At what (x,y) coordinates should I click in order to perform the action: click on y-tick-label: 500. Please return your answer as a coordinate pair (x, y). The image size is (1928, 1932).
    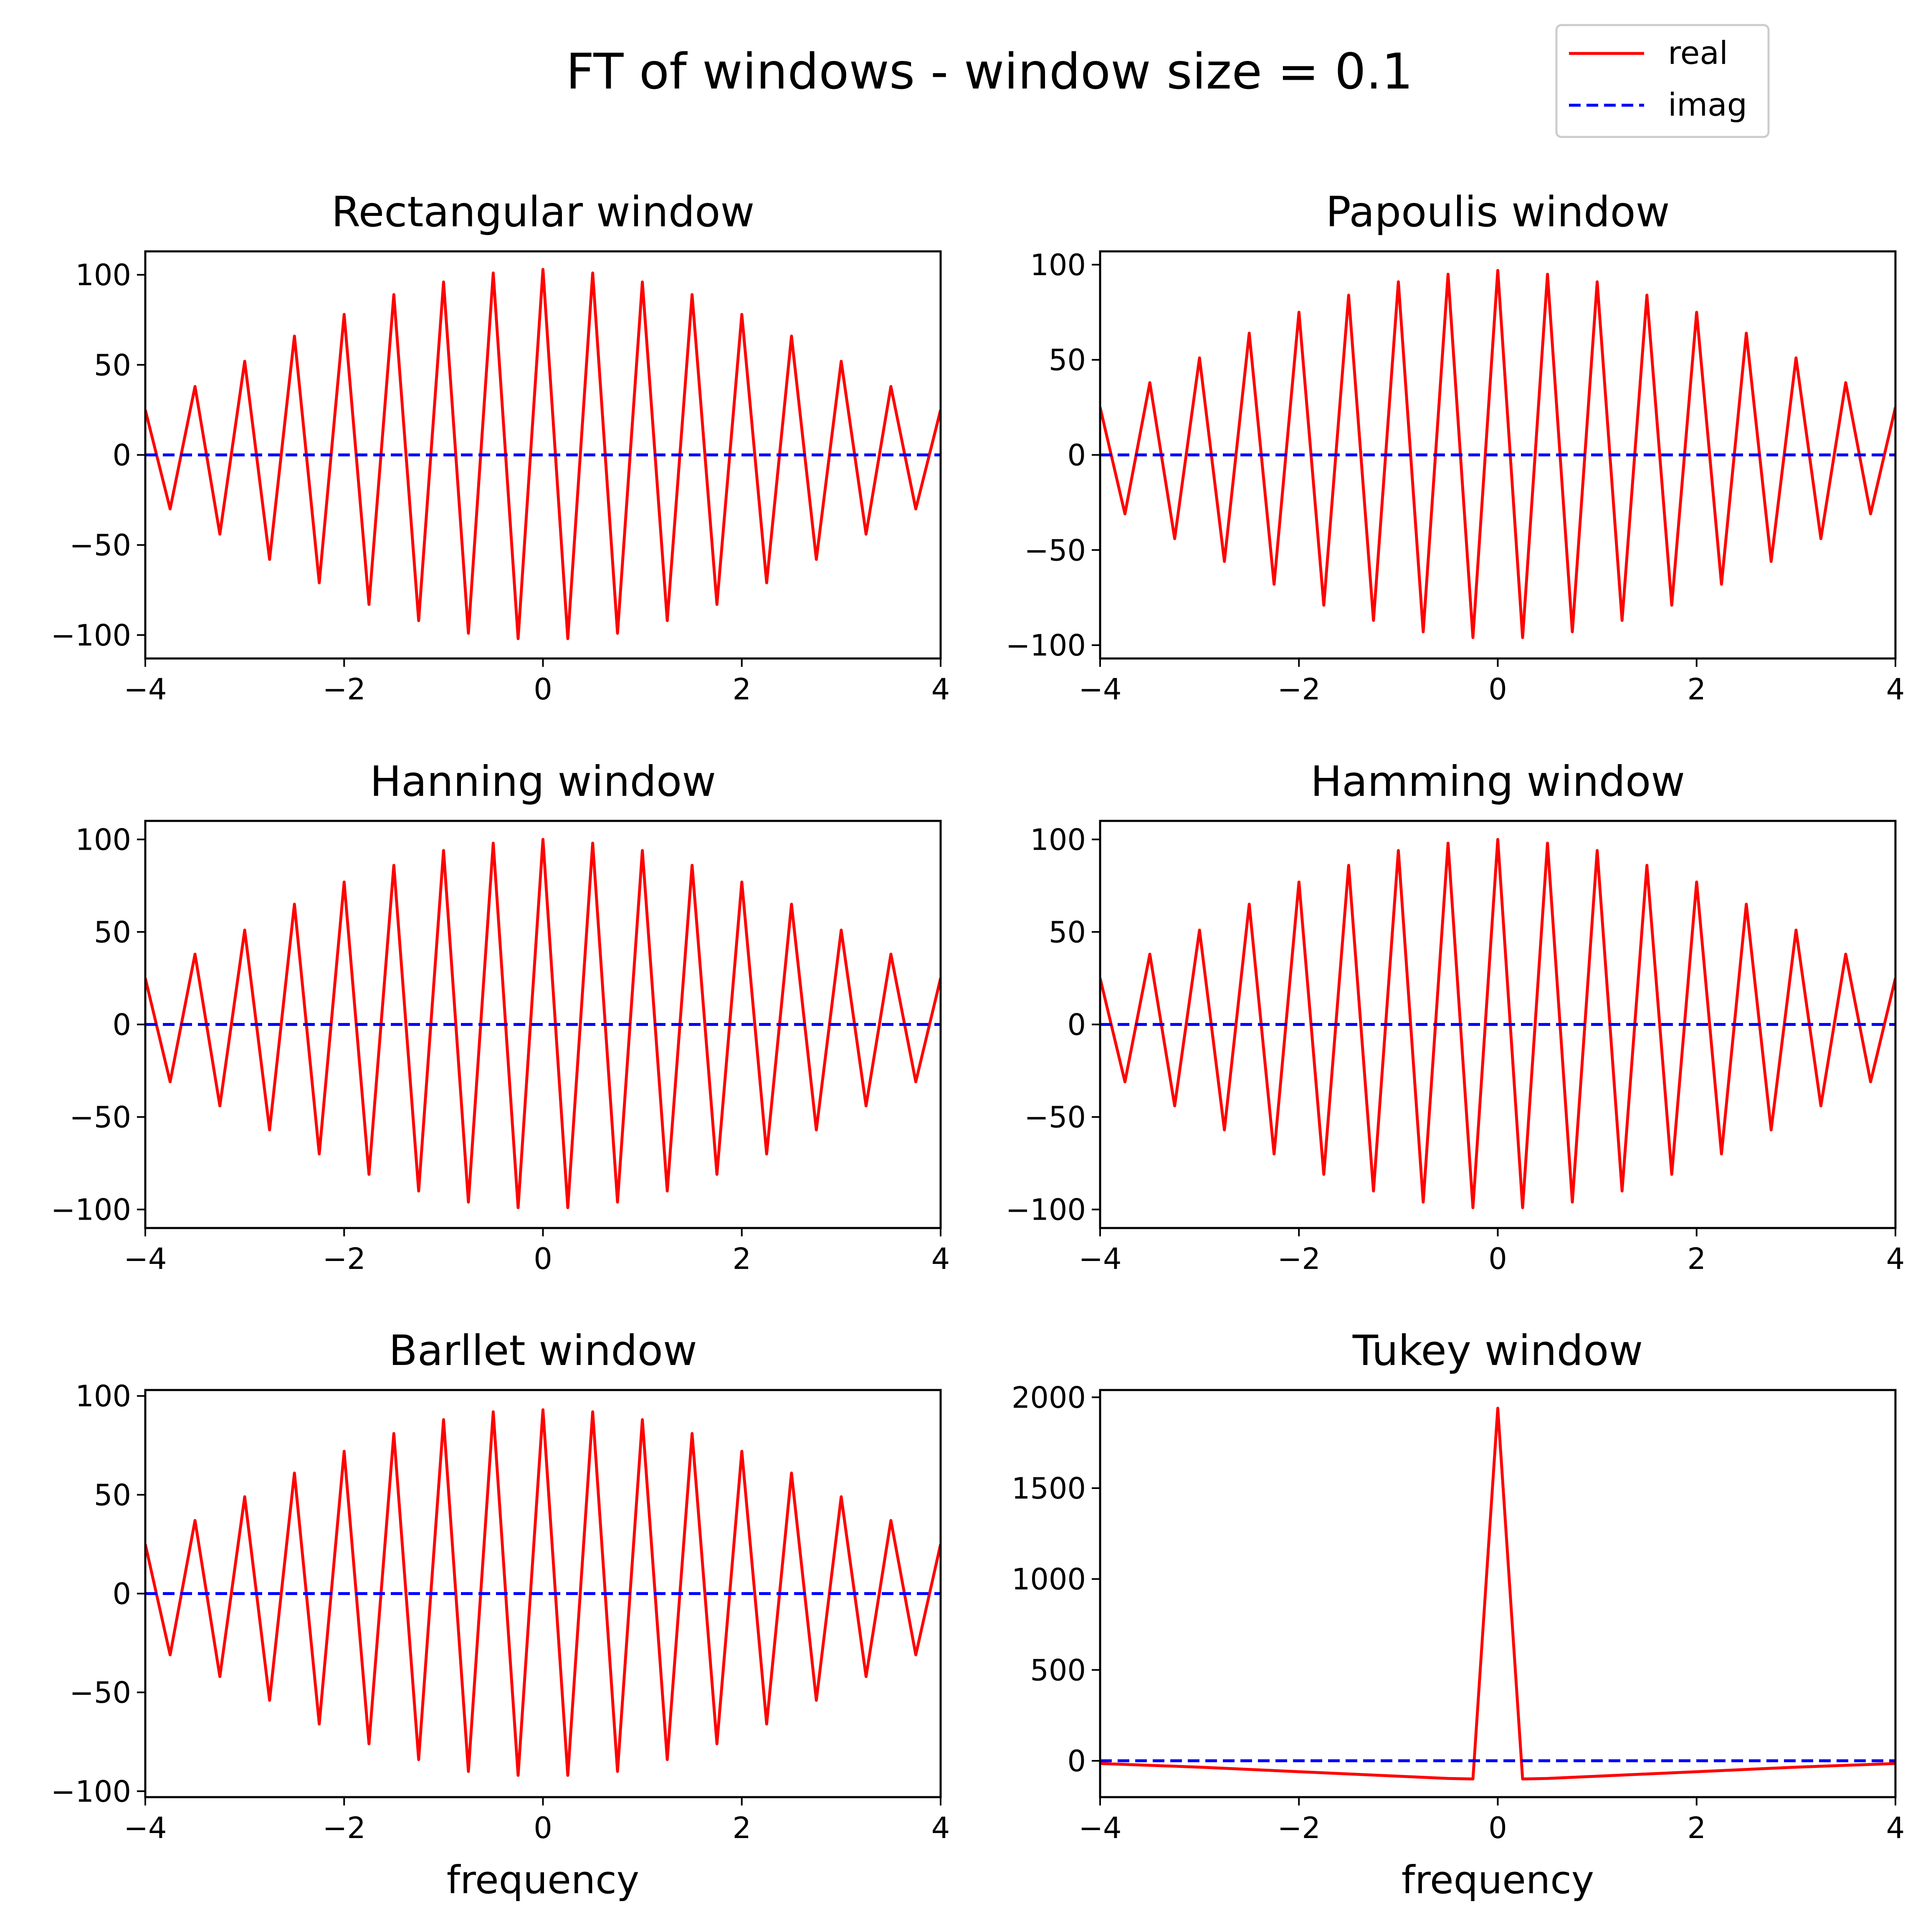
    Looking at the image, I should click on (1058, 1670).